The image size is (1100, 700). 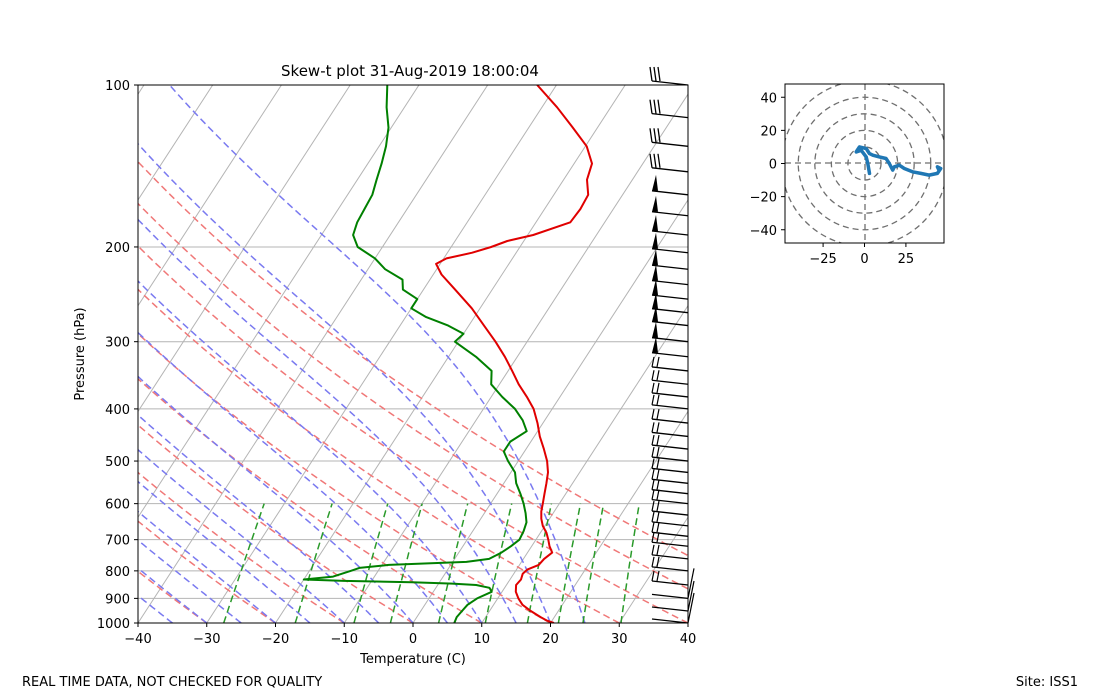 What do you see at coordinates (906, 259) in the screenshot?
I see `hodograph-x-tick-label: 25` at bounding box center [906, 259].